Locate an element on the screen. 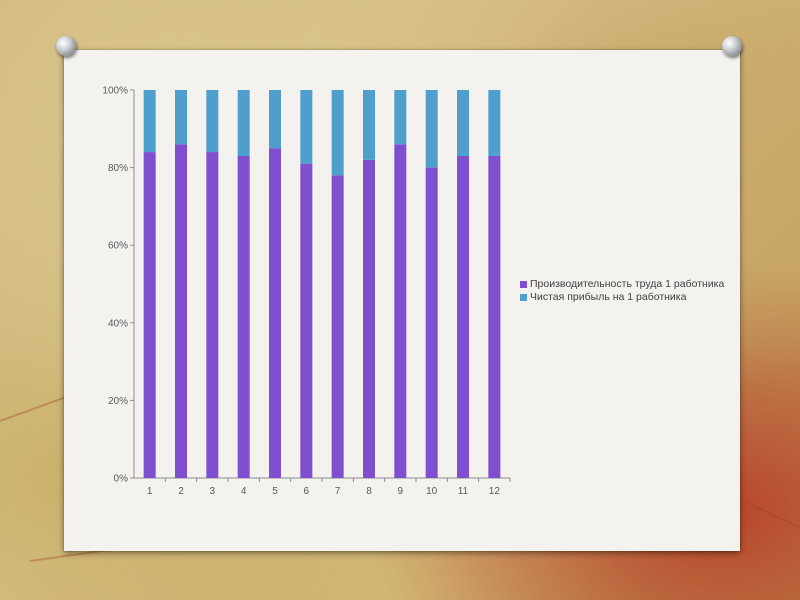  x-tick-label: 11 is located at coordinates (463, 491).